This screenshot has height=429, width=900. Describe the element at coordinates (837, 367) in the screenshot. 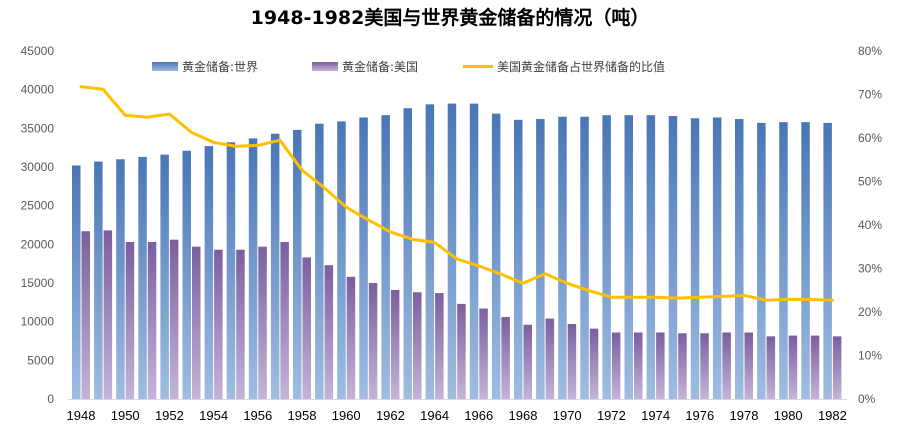

I see `bar-us-1982` at that location.